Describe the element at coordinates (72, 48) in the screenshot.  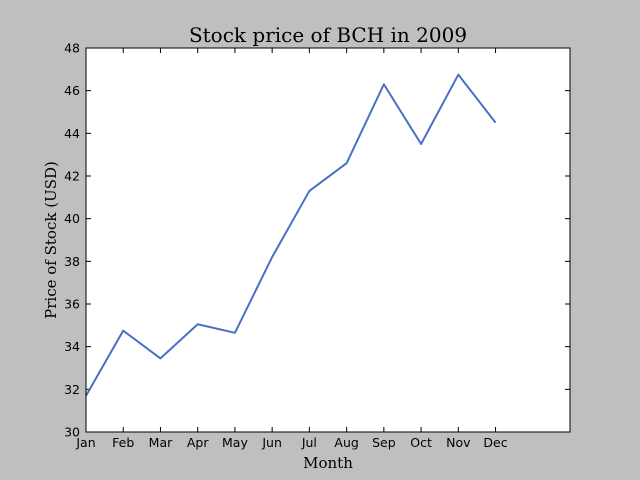
I see `y-tick-label: 48` at that location.